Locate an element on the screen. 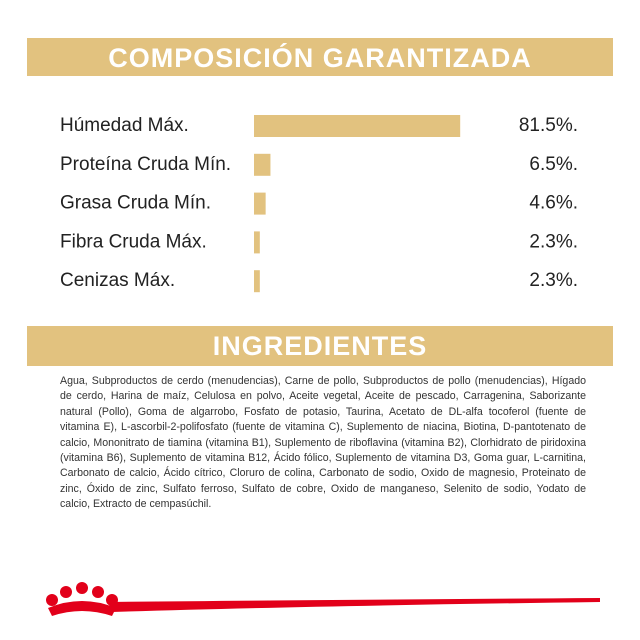 The image size is (640, 640). category-label: Húmedad Máx. is located at coordinates (124, 125).